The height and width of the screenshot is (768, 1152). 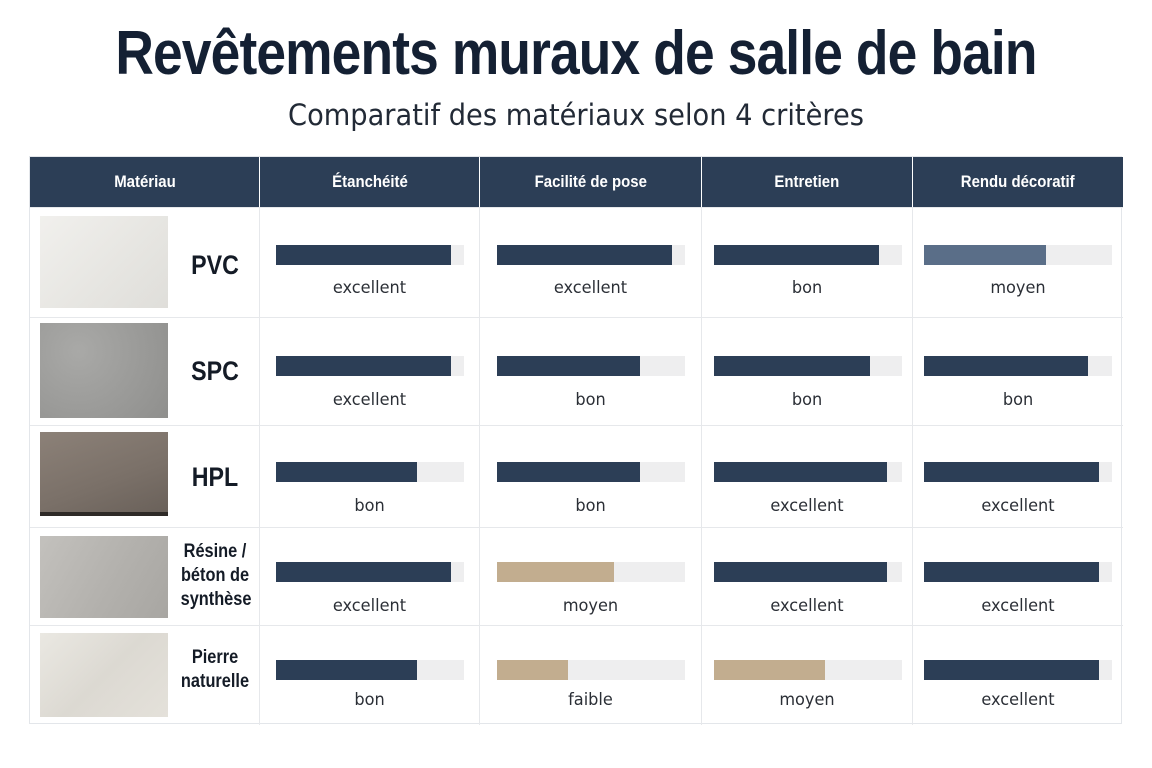 I want to click on material-name: Résine / béton de synthèse, so click(x=216, y=576).